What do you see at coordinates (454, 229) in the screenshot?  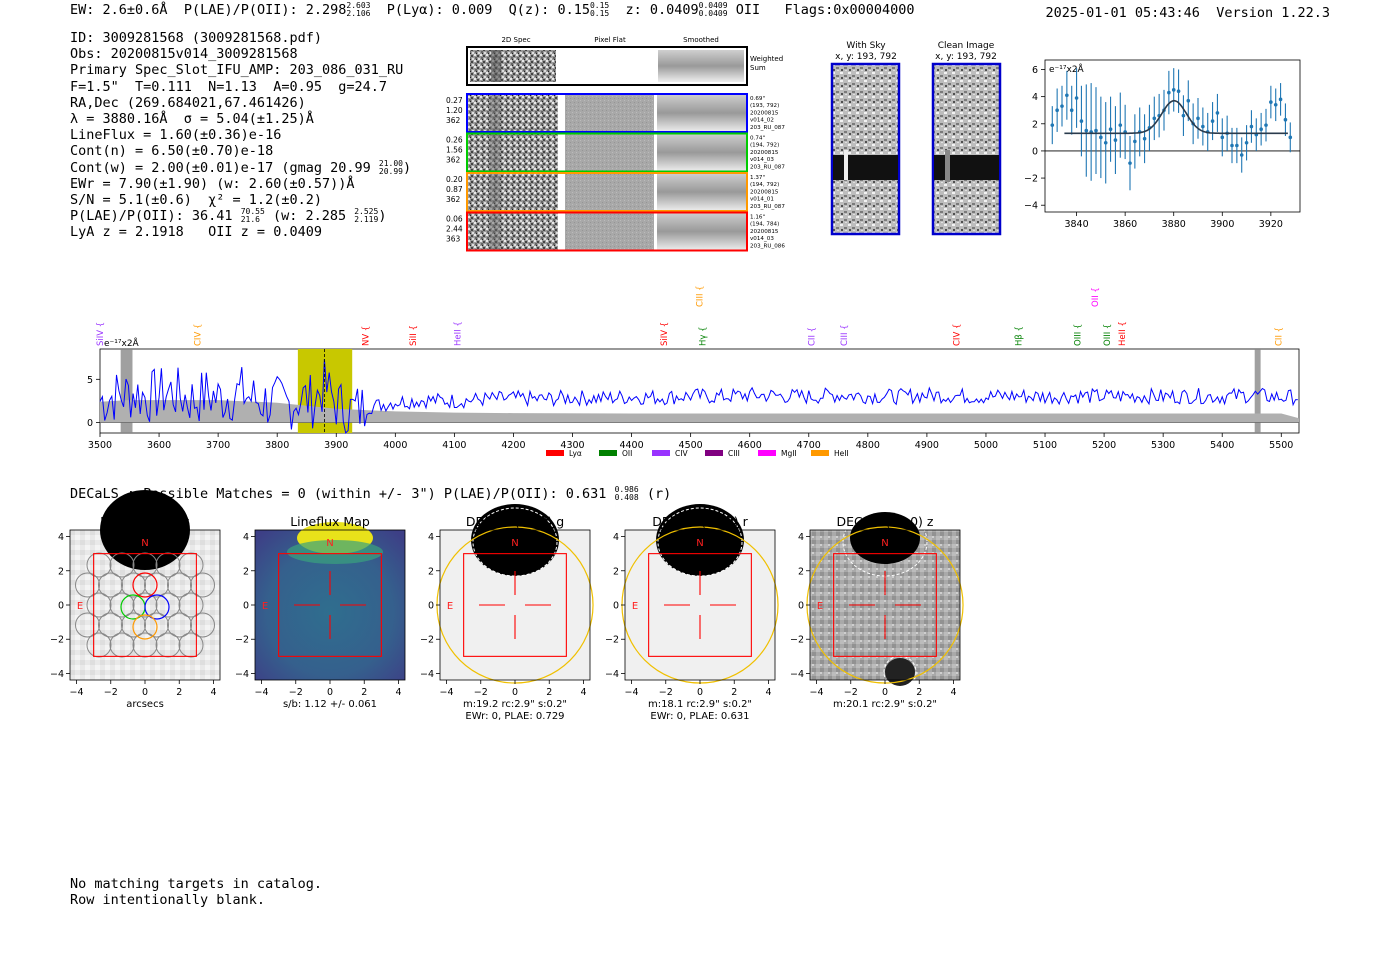 I see `cutout-left-stat: 2.44` at bounding box center [454, 229].